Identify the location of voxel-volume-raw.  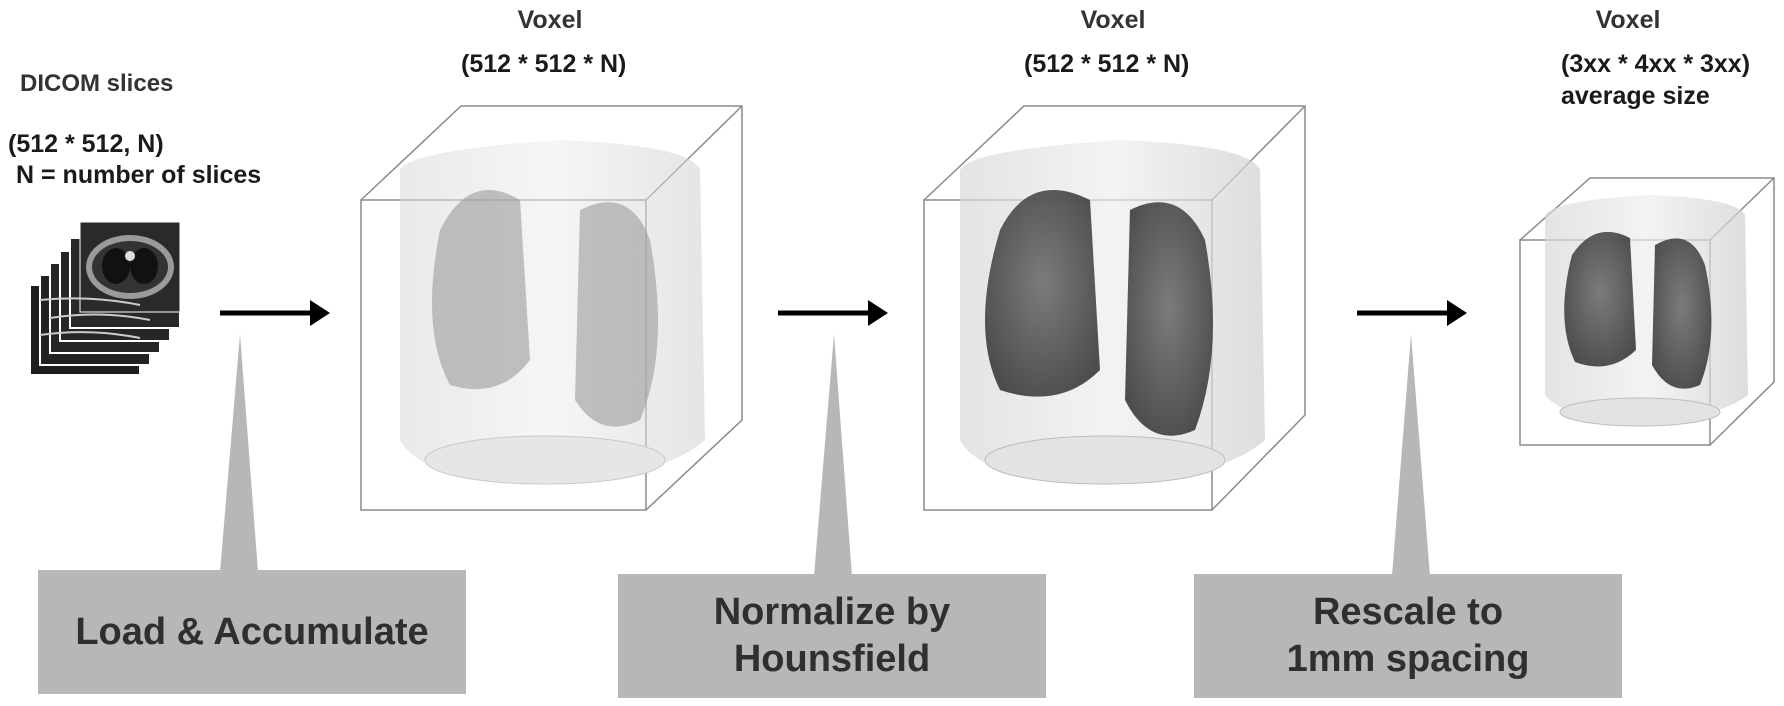
(551, 308).